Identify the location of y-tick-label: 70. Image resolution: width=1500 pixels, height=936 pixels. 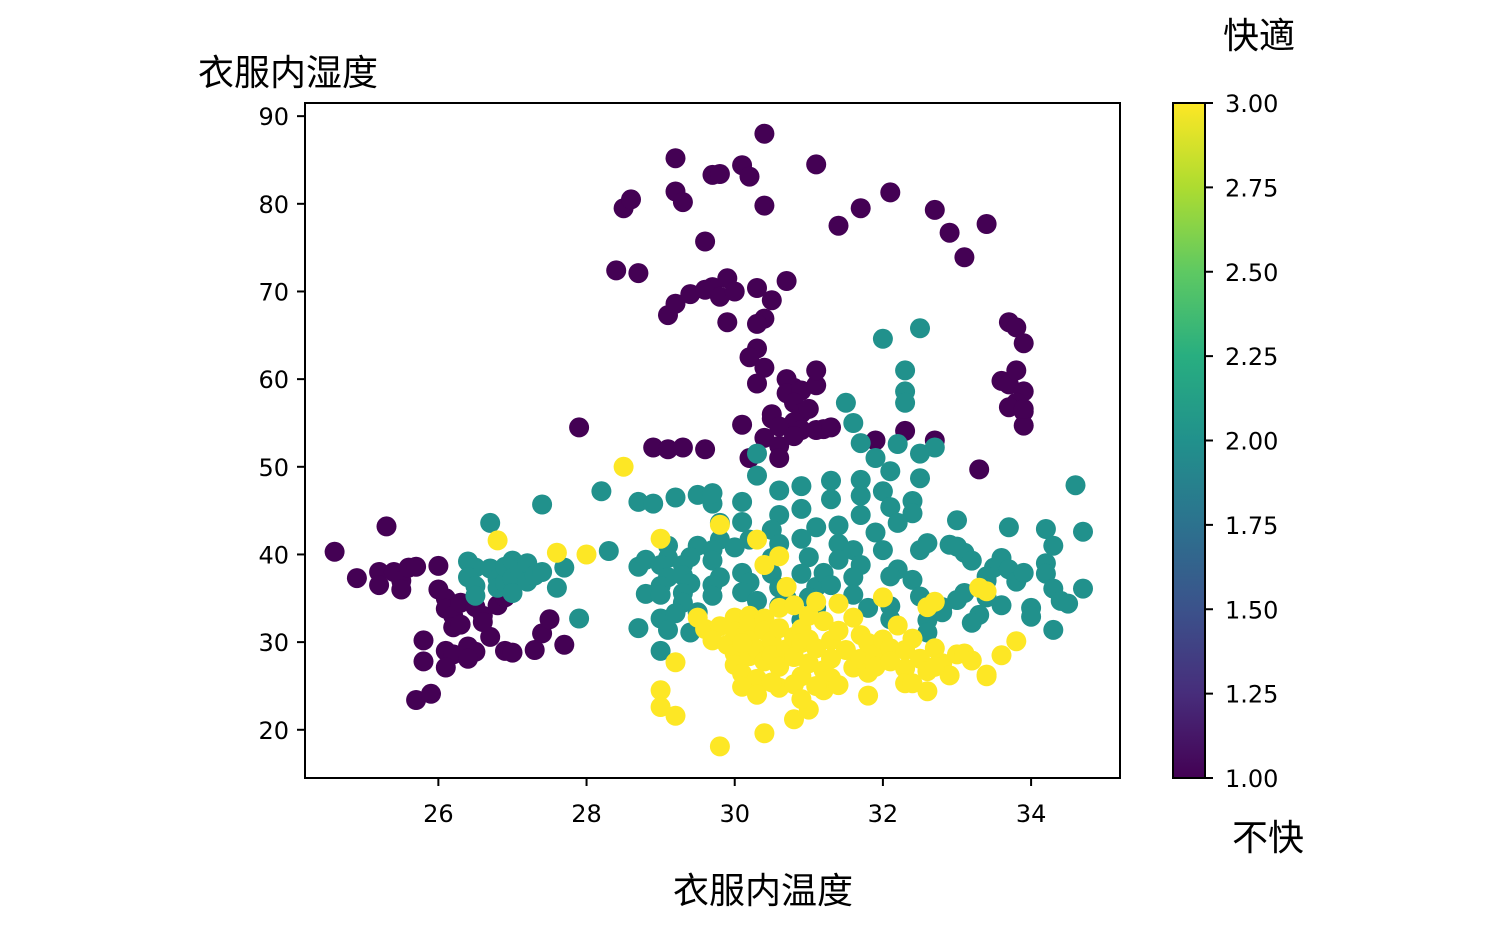
(273, 292).